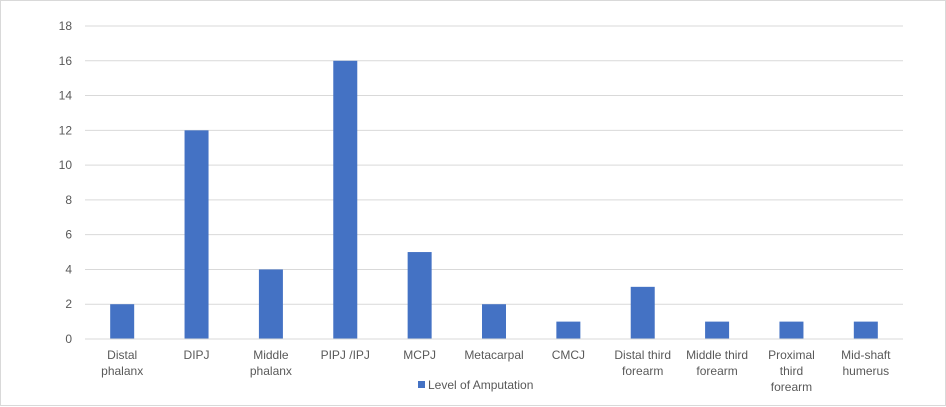  I want to click on x-tick-label: Metacarpal, so click(493, 355).